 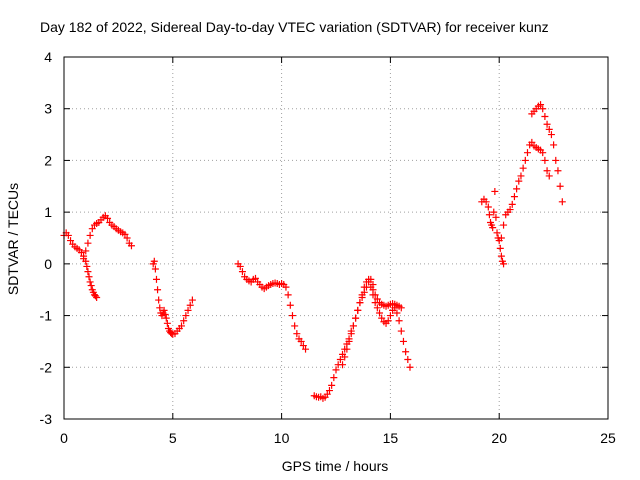 I want to click on x-tick-label: 25, so click(x=608, y=438).